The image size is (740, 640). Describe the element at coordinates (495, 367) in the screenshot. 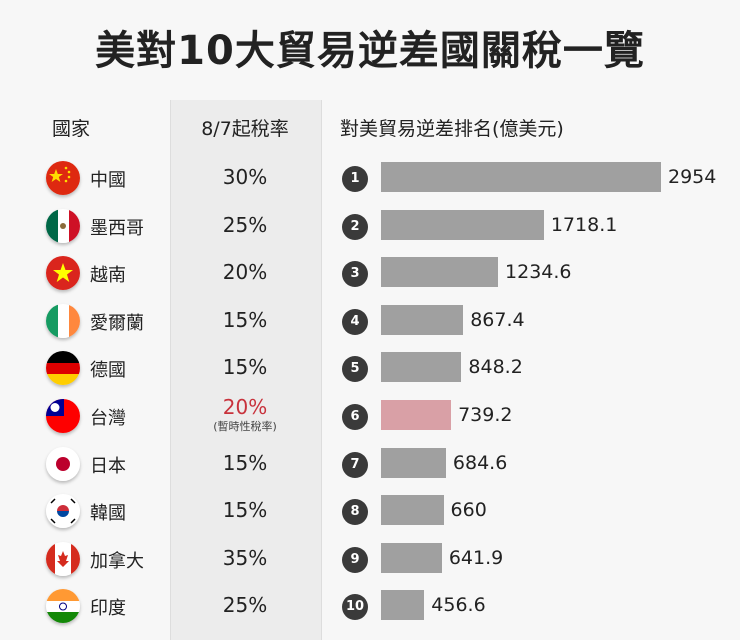

I see `bar-value-label: 848.2` at that location.